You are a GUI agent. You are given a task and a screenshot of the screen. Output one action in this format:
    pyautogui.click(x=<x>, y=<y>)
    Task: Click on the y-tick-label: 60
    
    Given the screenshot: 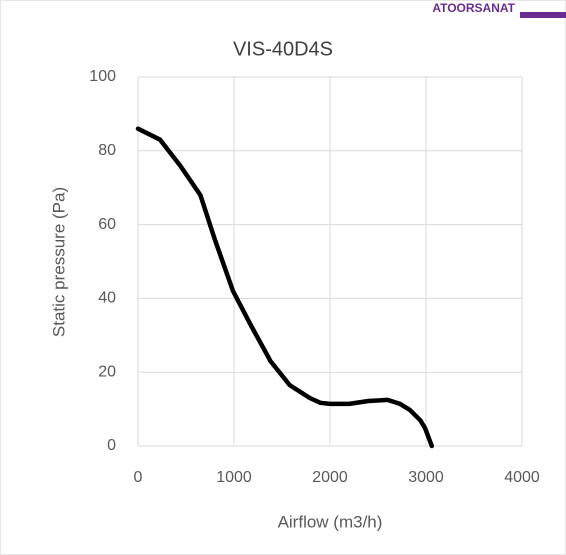 What is the action you would take?
    pyautogui.click(x=107, y=224)
    